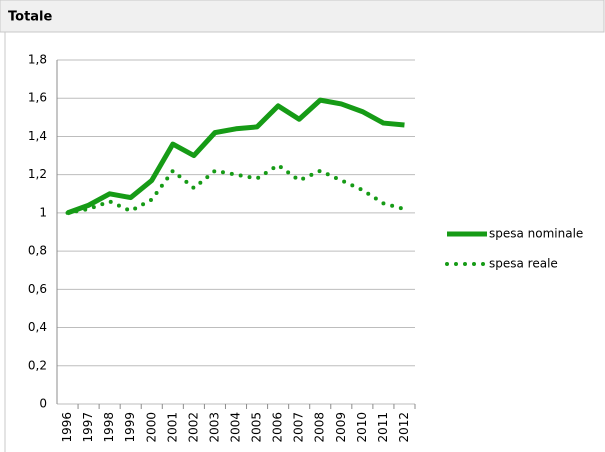  Describe the element at coordinates (214, 427) in the screenshot. I see `x-tick-label: 2003` at that location.